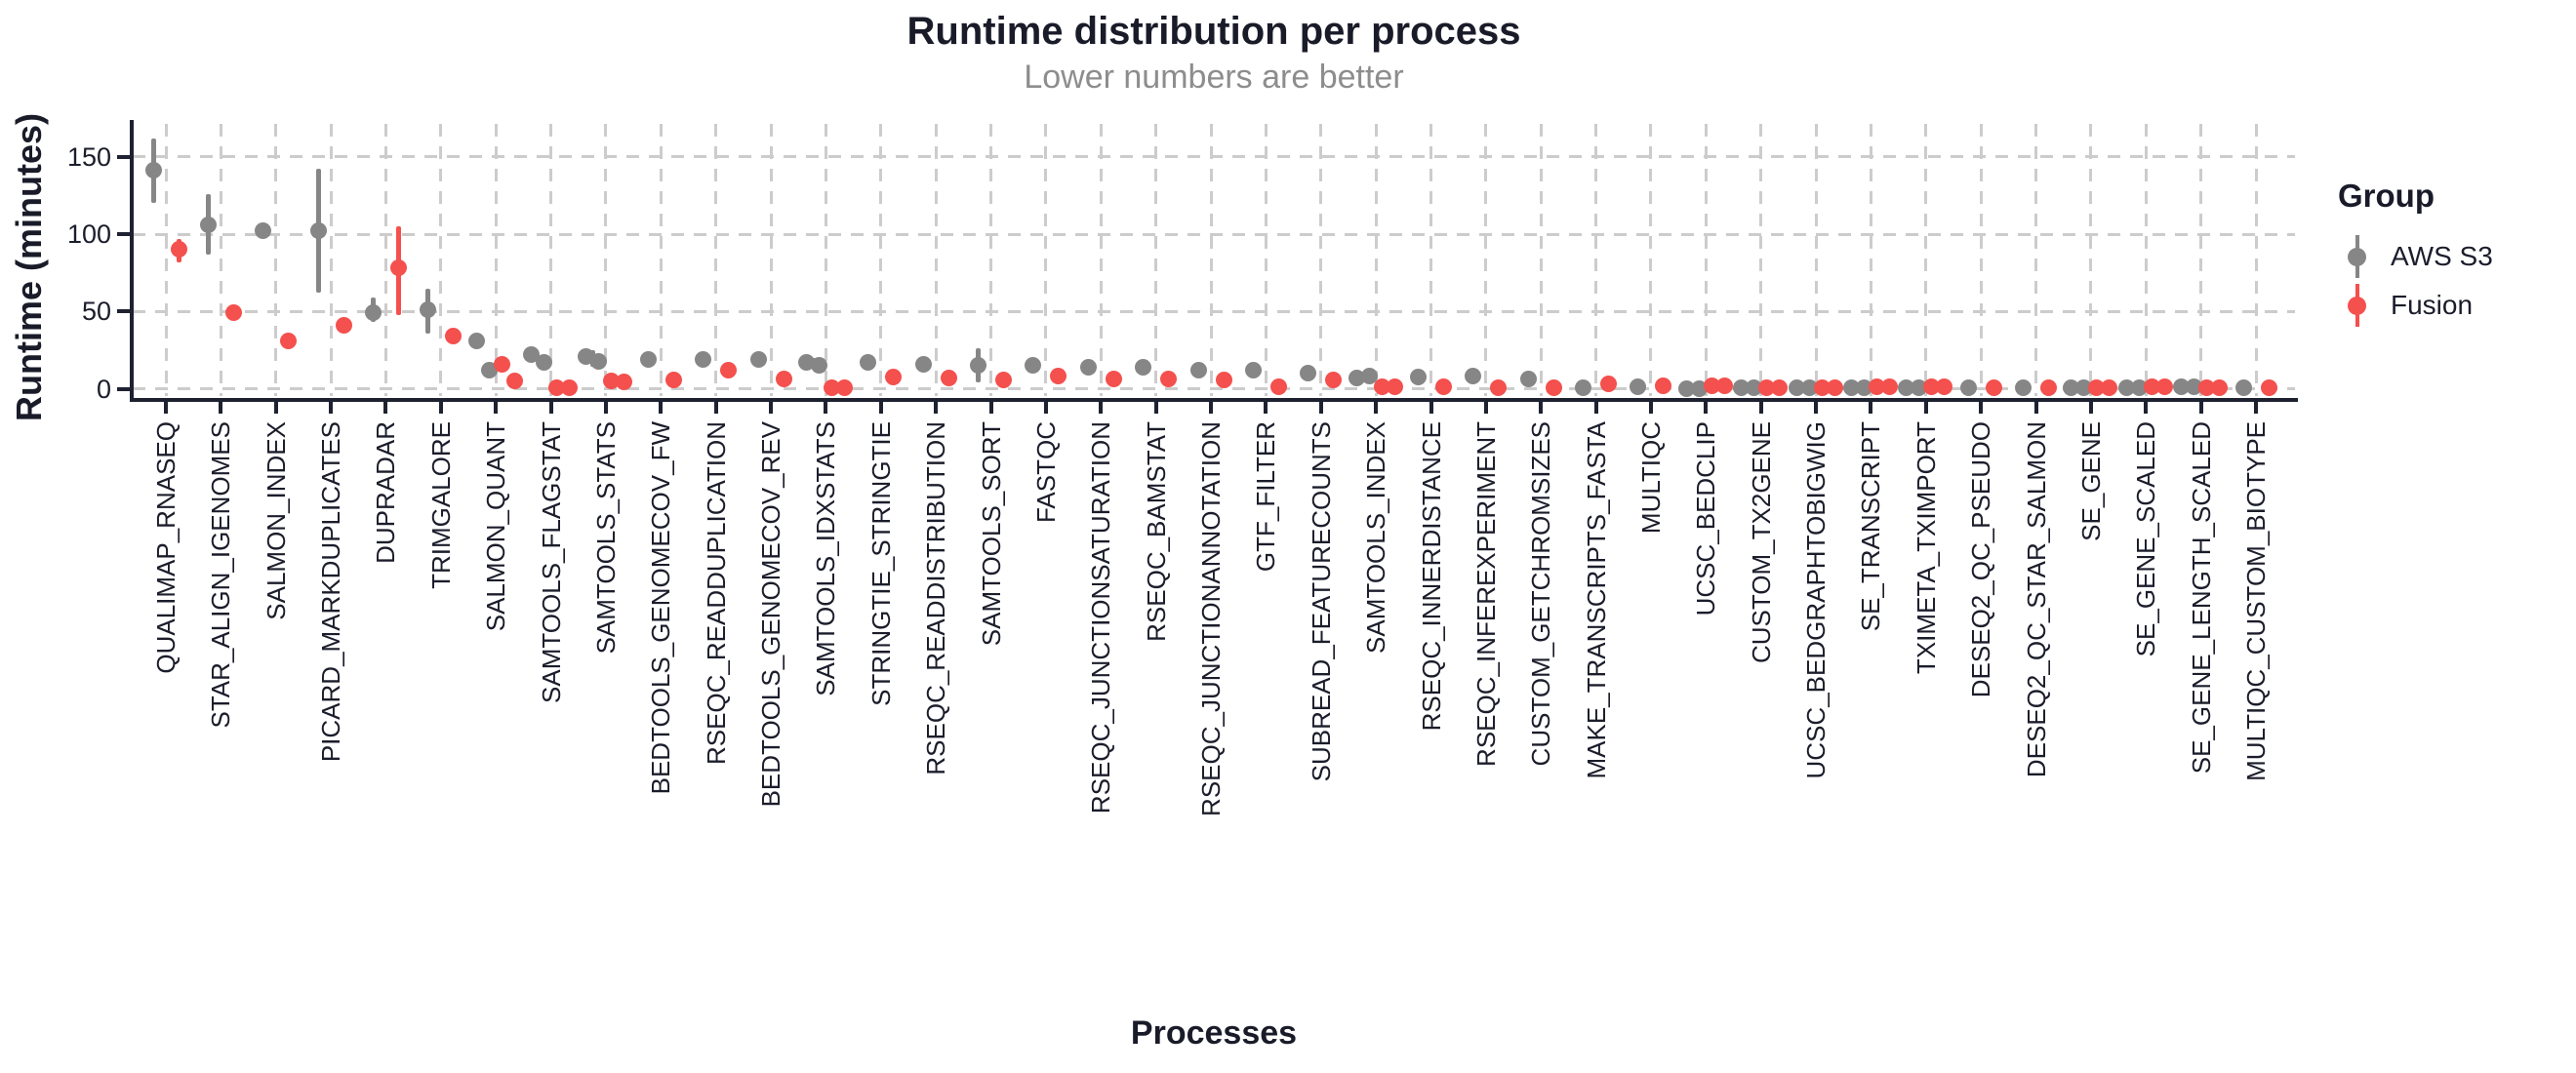 The image size is (2576, 1073). I want to click on x-tick-label: CUSTOM_GETCHROMSIZES, so click(1541, 594).